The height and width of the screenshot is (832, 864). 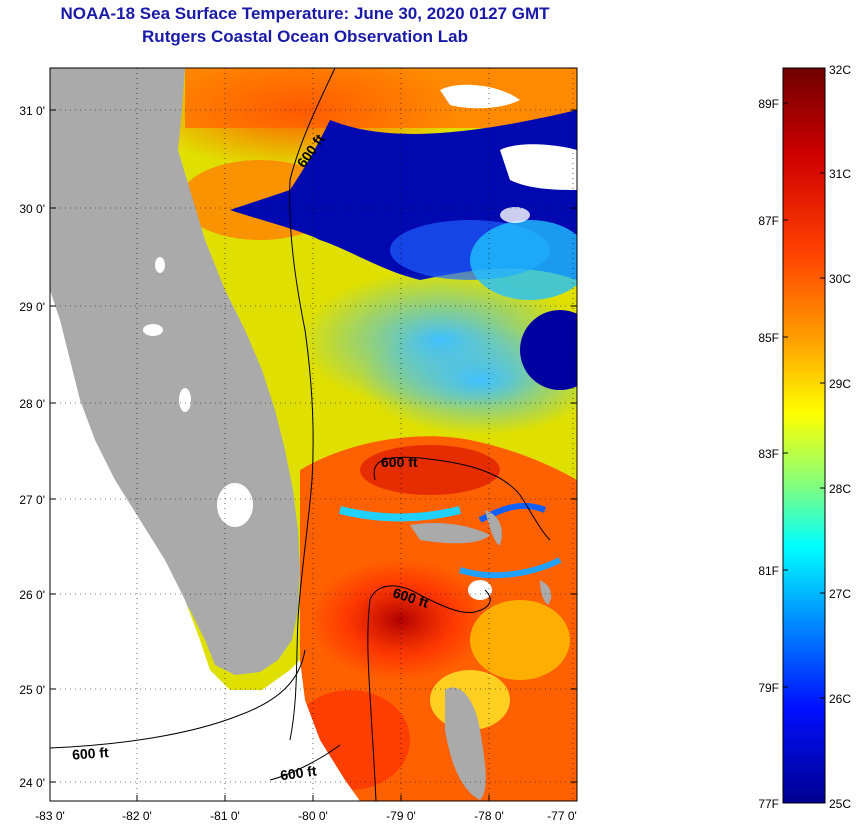 I want to click on lon-label: -78 0', so click(x=489, y=816).